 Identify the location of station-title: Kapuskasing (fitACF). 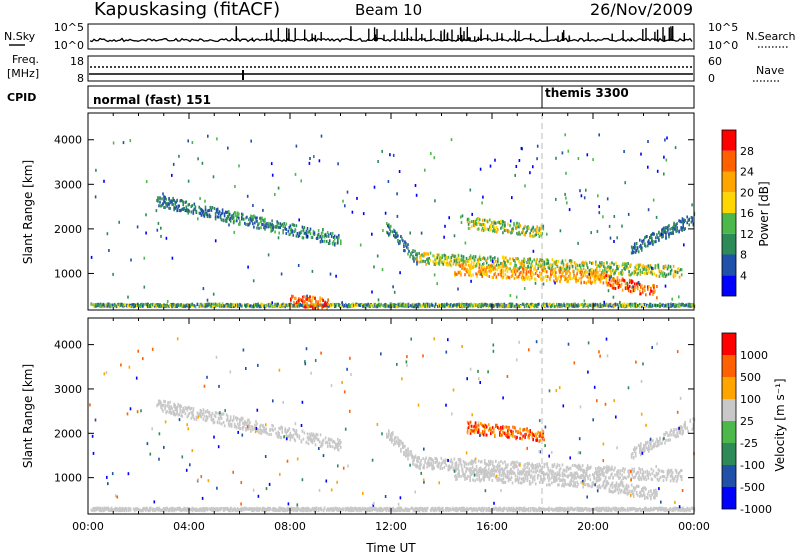
(187, 10).